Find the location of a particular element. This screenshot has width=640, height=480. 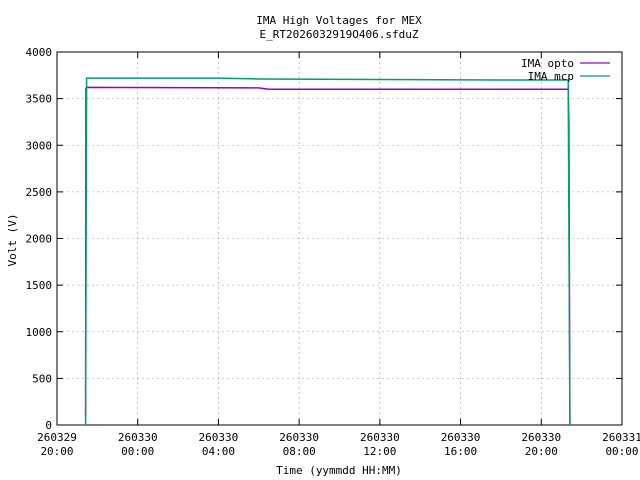

y-tick-label: 500 is located at coordinates (42, 378).